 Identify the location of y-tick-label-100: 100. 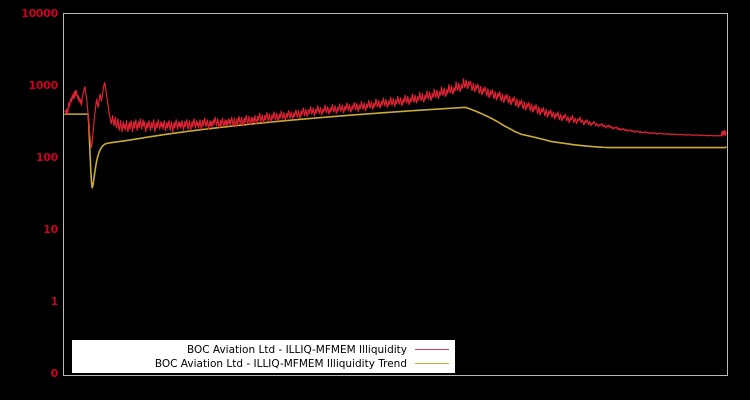
(46, 157).